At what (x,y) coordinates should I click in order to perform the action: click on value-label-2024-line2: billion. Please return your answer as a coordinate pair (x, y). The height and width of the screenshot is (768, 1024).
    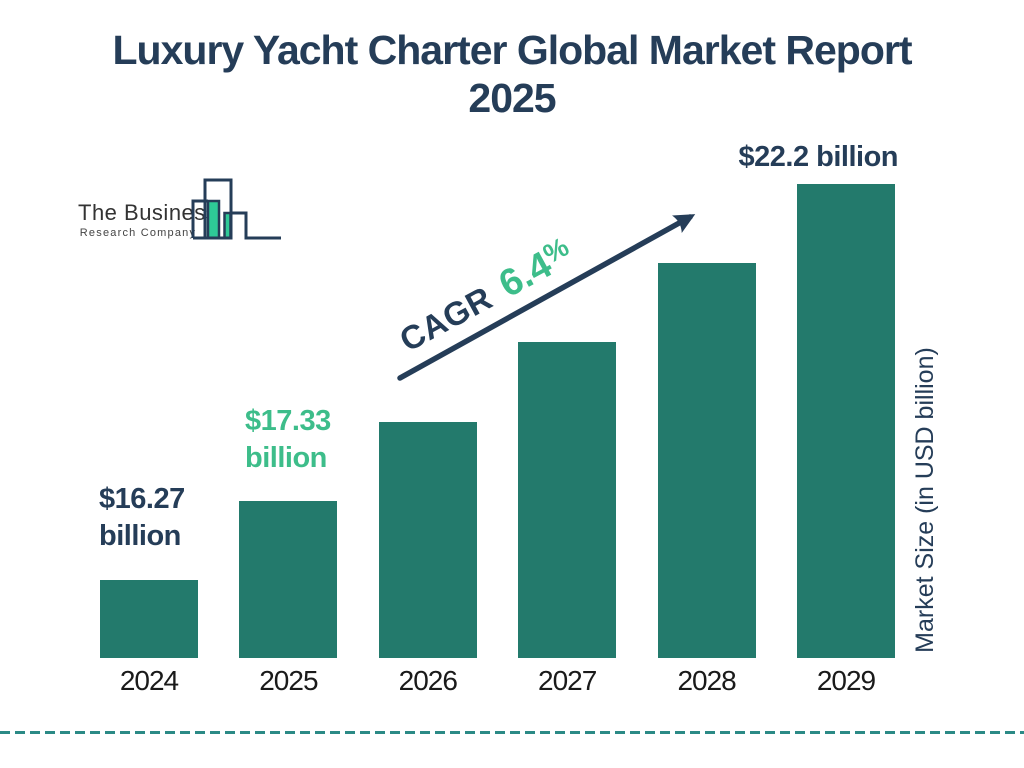
    Looking at the image, I should click on (140, 536).